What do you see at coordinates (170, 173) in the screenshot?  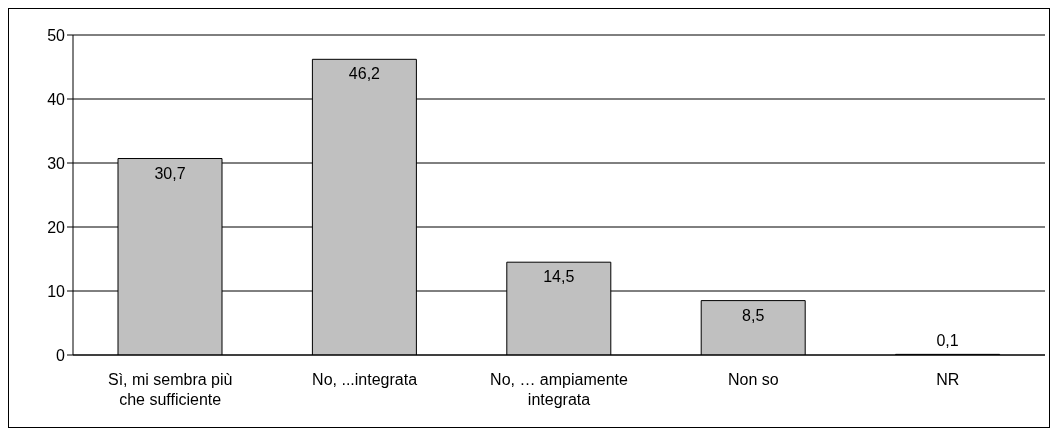 I see `data-label: 30,7` at bounding box center [170, 173].